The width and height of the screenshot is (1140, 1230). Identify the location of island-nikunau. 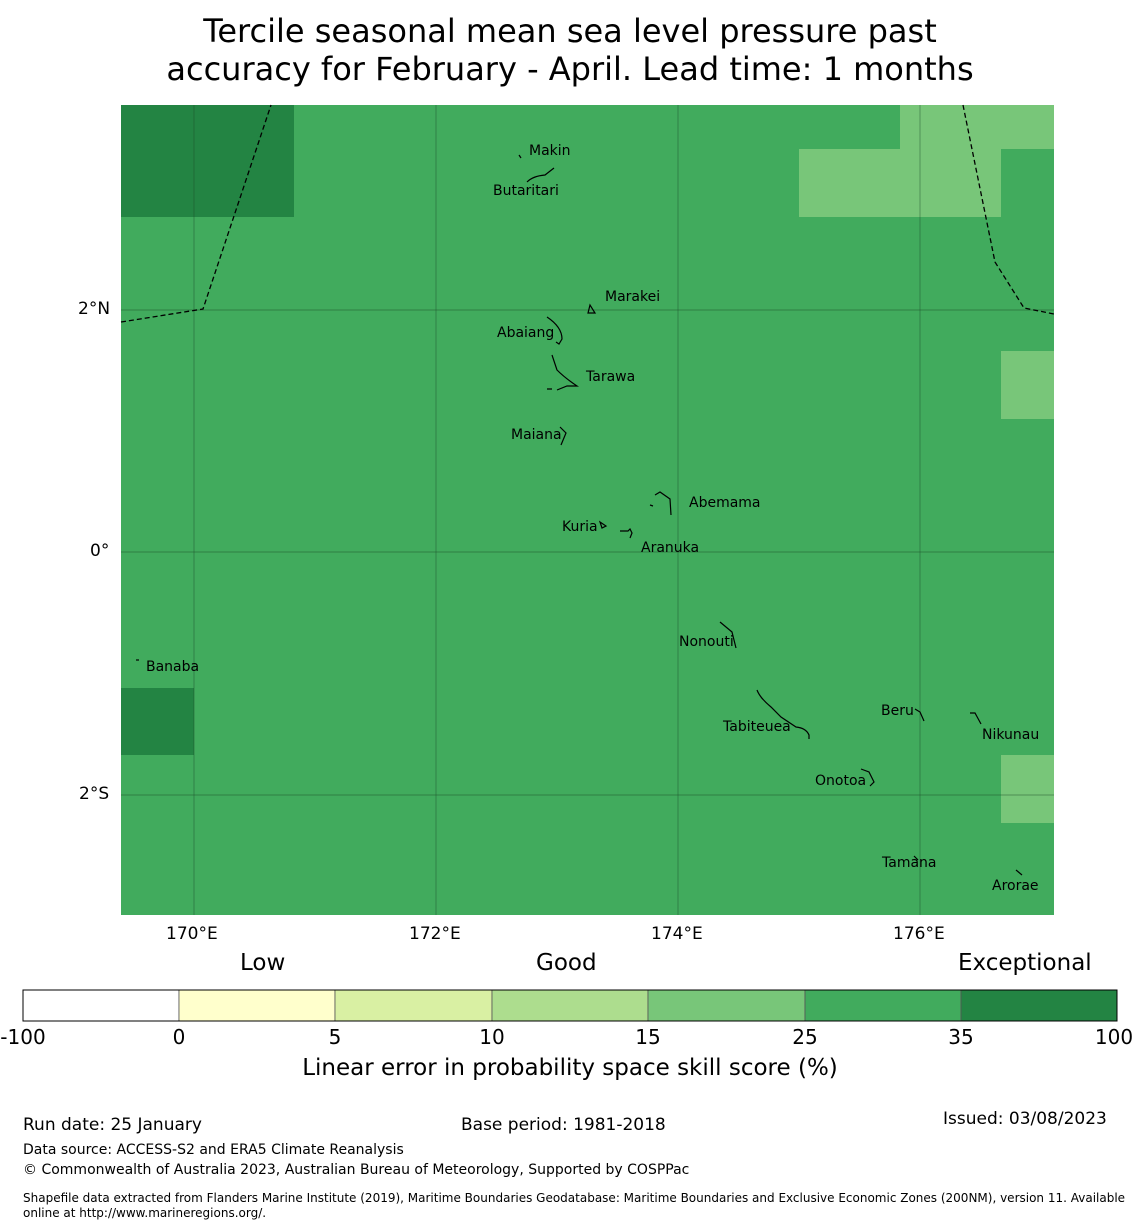
(976, 718).